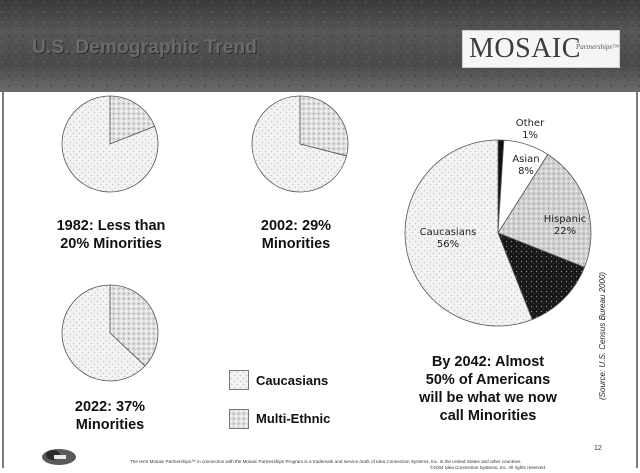 This screenshot has height=473, width=640. I want to click on caption-2042-line4: call Minorities, so click(488, 416).